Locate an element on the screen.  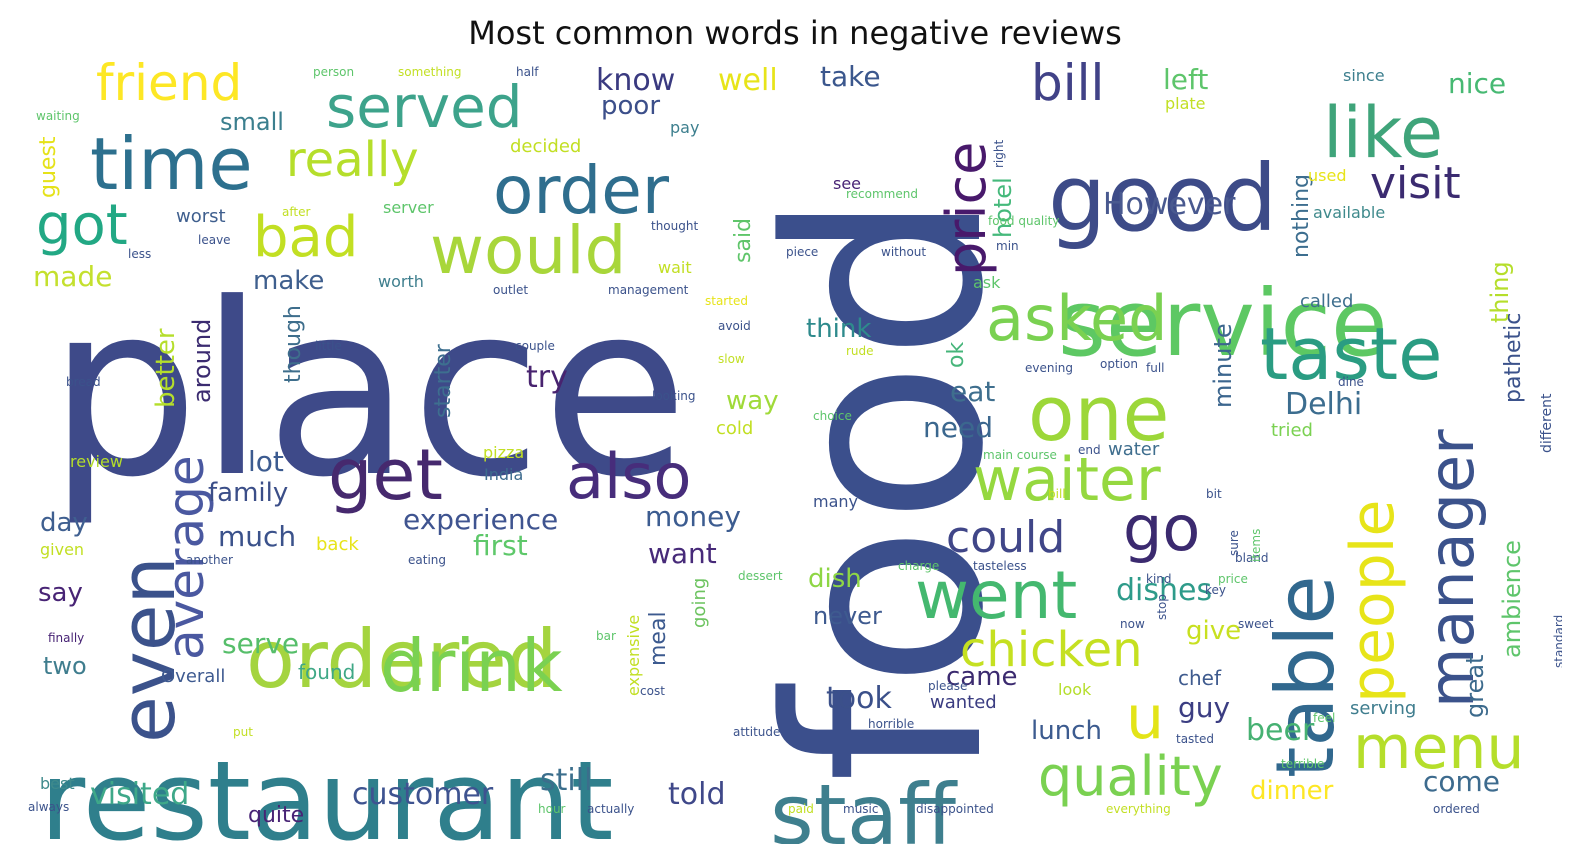
word-horrible: horrible is located at coordinates (891, 724).